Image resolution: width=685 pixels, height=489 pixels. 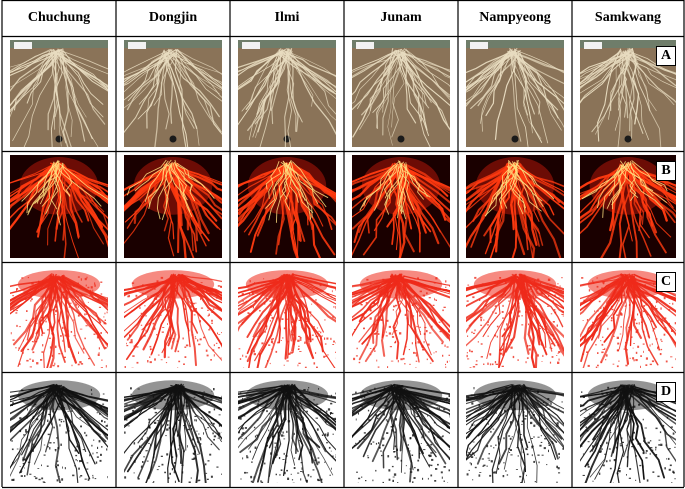 I want to click on column-header-dongjin: Dongjin, so click(x=173, y=17).